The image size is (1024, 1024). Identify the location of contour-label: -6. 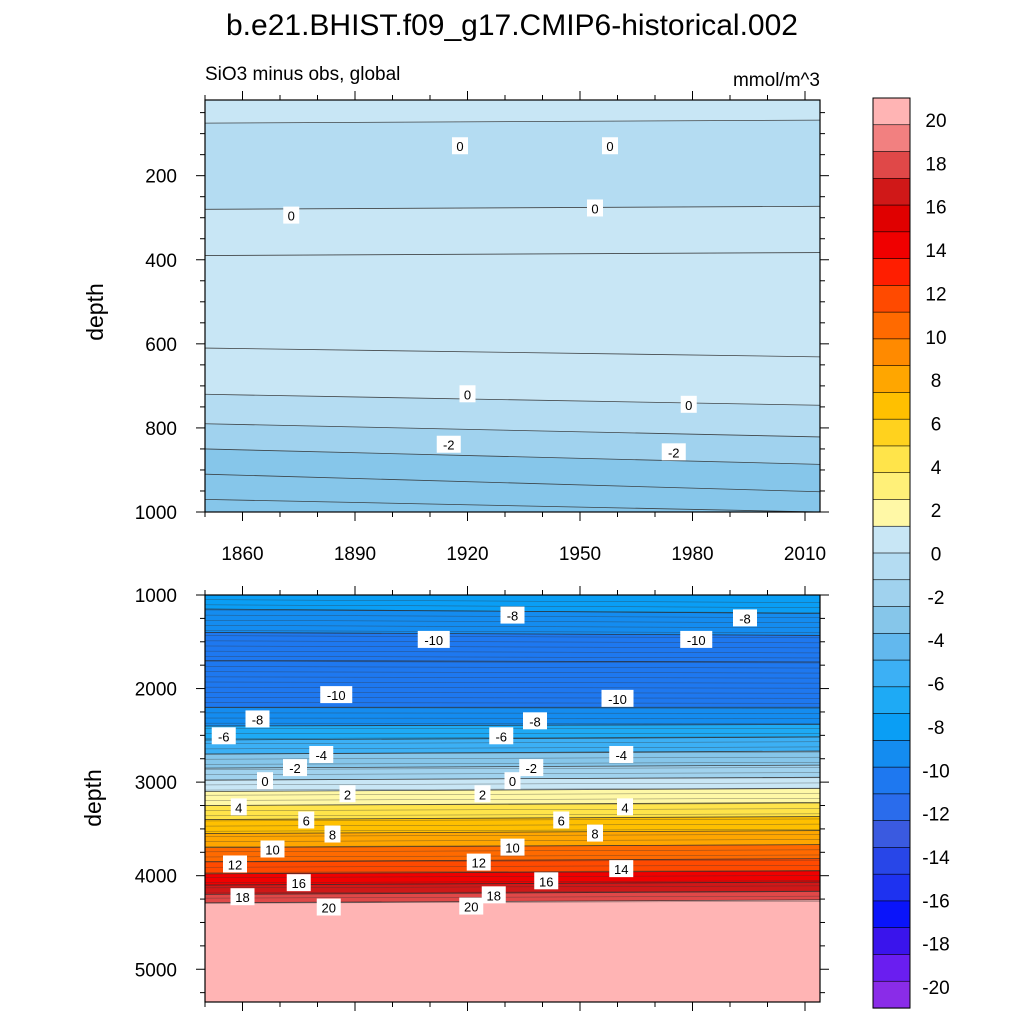
(501, 736).